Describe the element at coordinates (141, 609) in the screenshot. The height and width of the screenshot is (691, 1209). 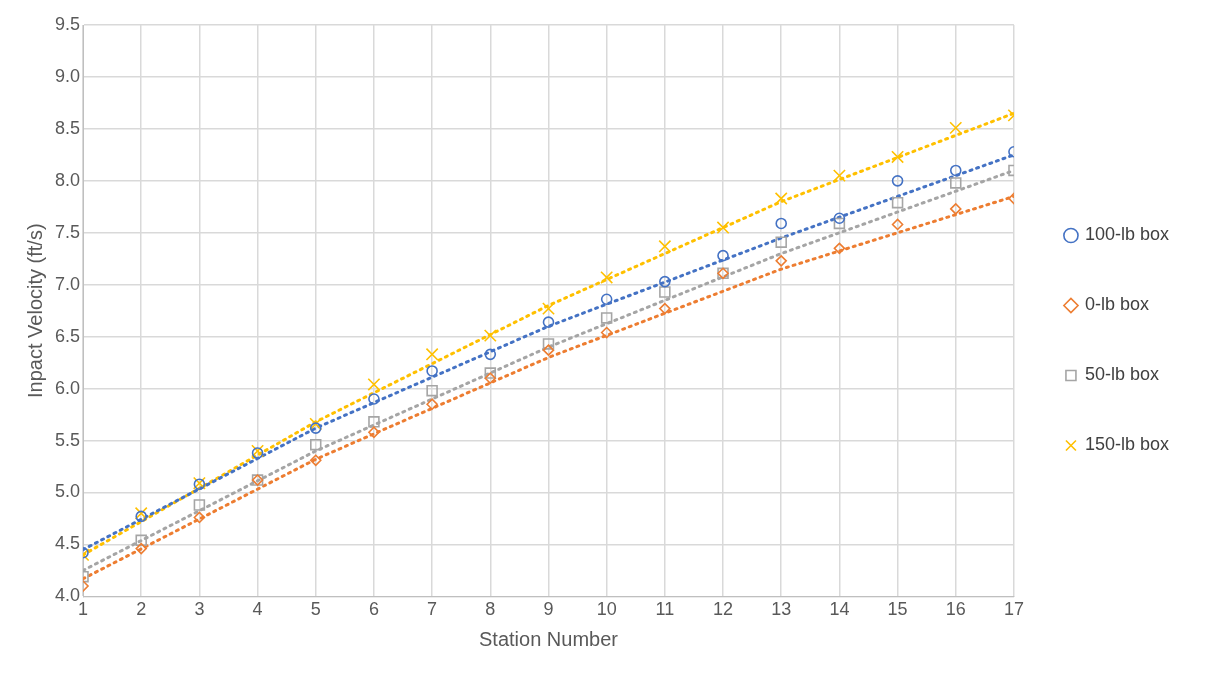
I see `x-tick-label: 2` at that location.